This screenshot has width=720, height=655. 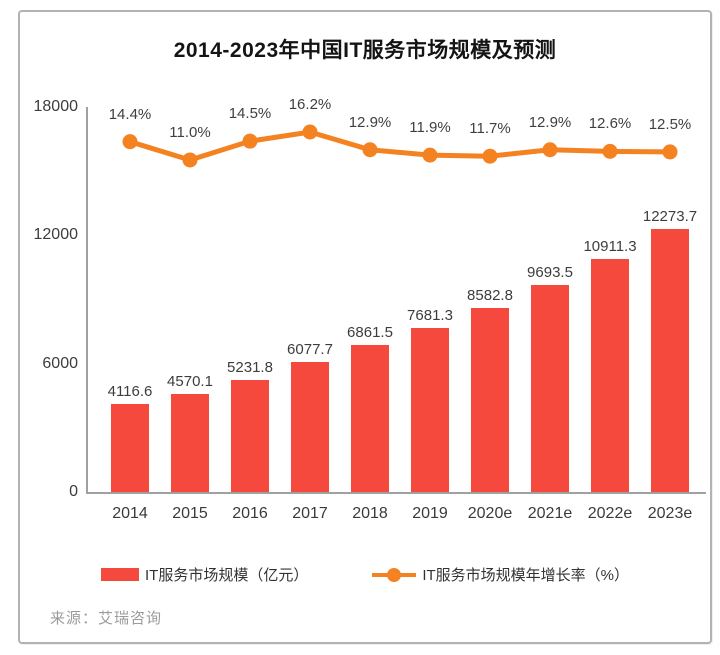 I want to click on bar-value-label: 6861.5, so click(x=370, y=333).